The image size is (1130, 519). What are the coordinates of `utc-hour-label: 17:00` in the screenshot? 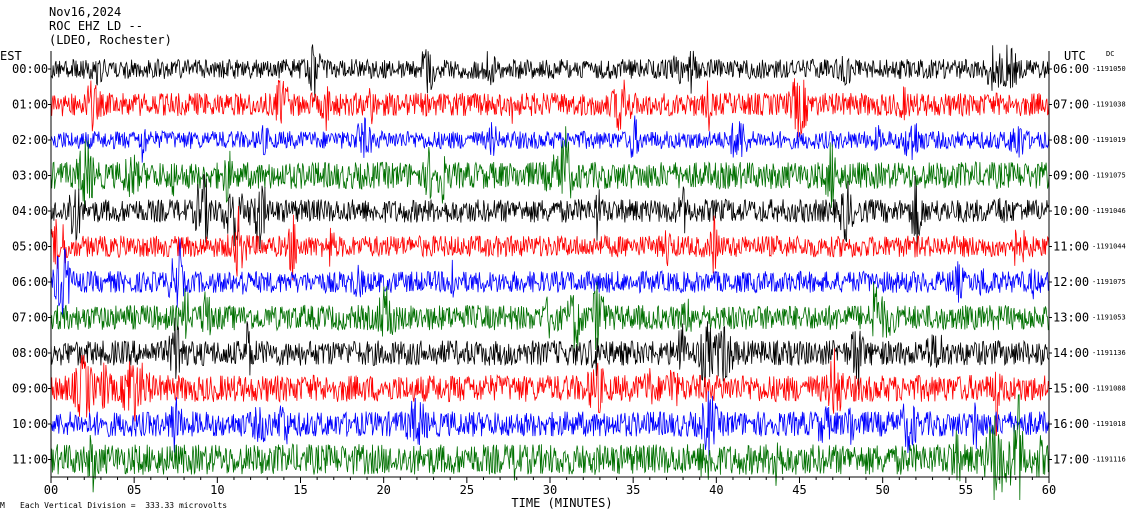 It's located at (1071, 460).